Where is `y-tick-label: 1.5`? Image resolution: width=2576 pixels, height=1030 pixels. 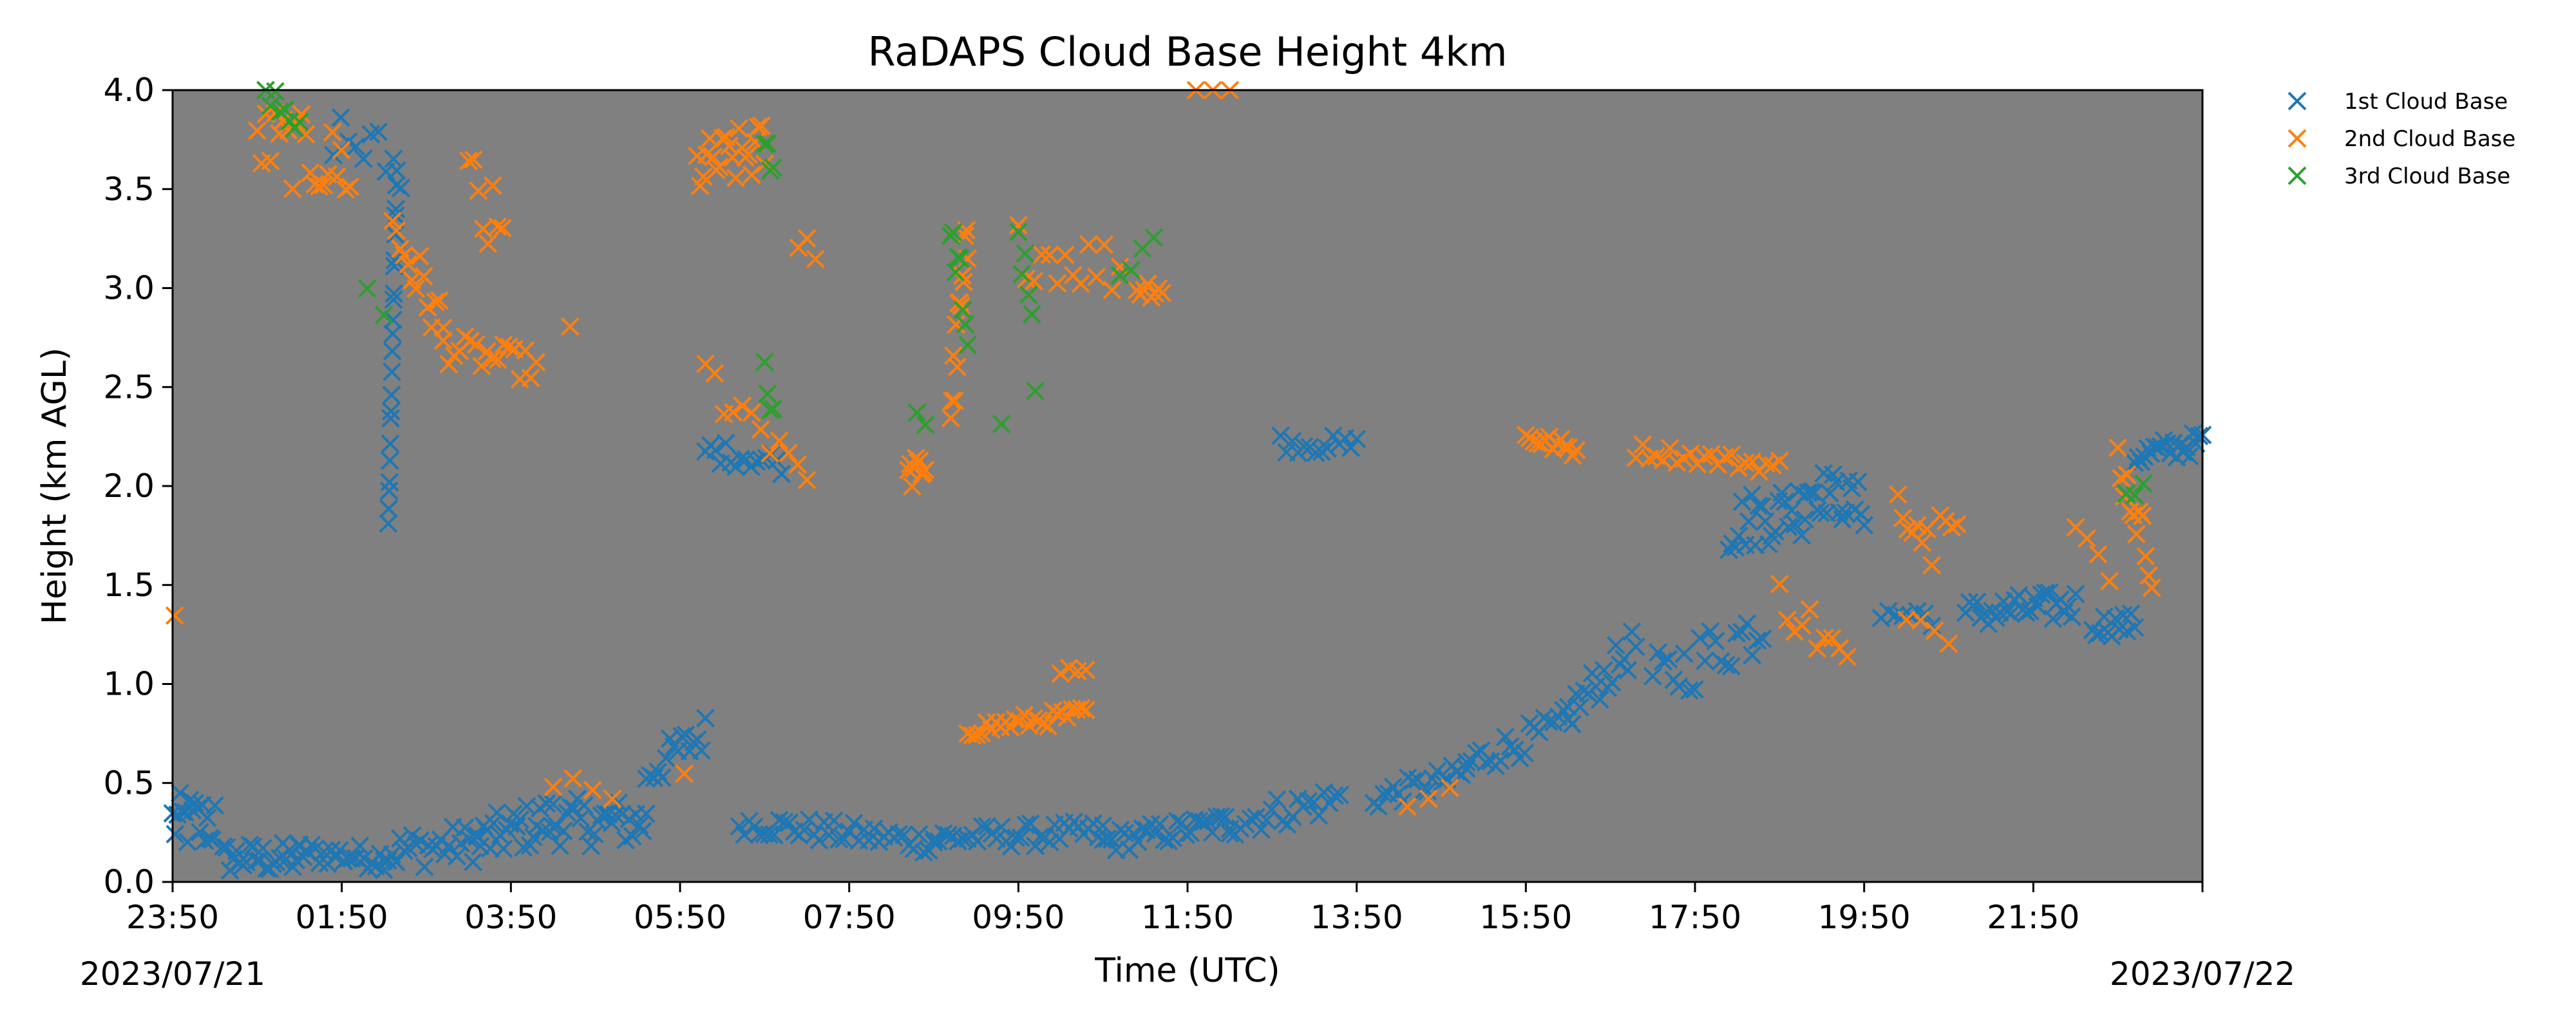 y-tick-label: 1.5 is located at coordinates (129, 585).